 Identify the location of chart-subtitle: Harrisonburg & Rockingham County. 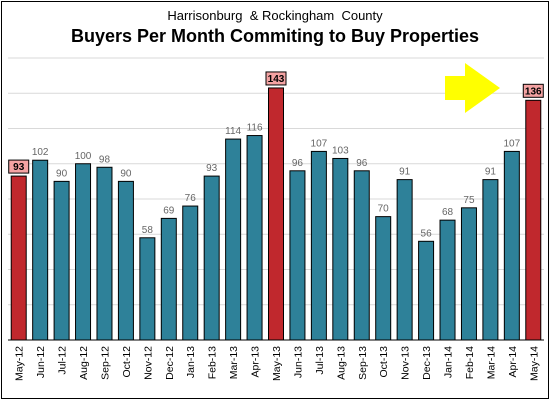
(275, 15).